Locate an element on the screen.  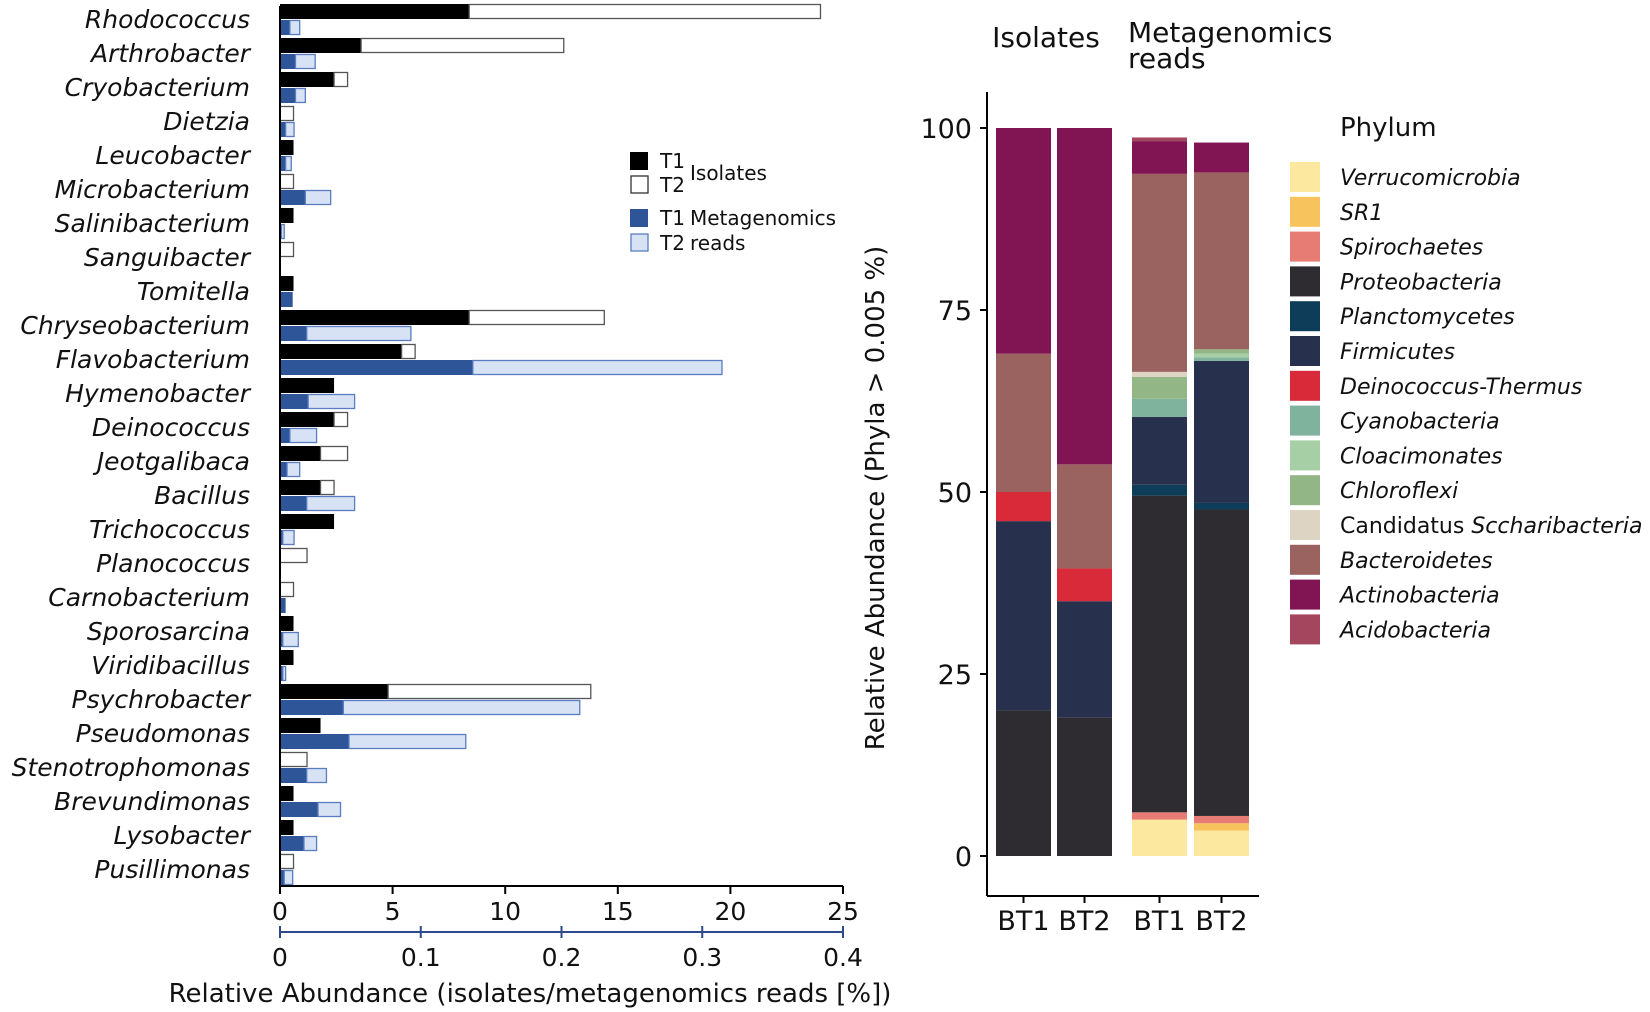
abundance-axis-ticks: 0 25 50 75 100 is located at coordinates (953, 493).